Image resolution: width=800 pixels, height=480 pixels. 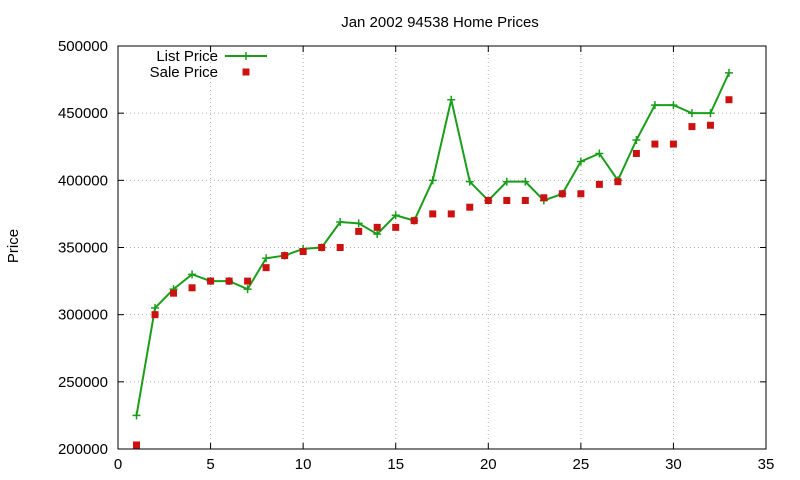 I want to click on y-axis-label: Price, so click(x=13, y=246).